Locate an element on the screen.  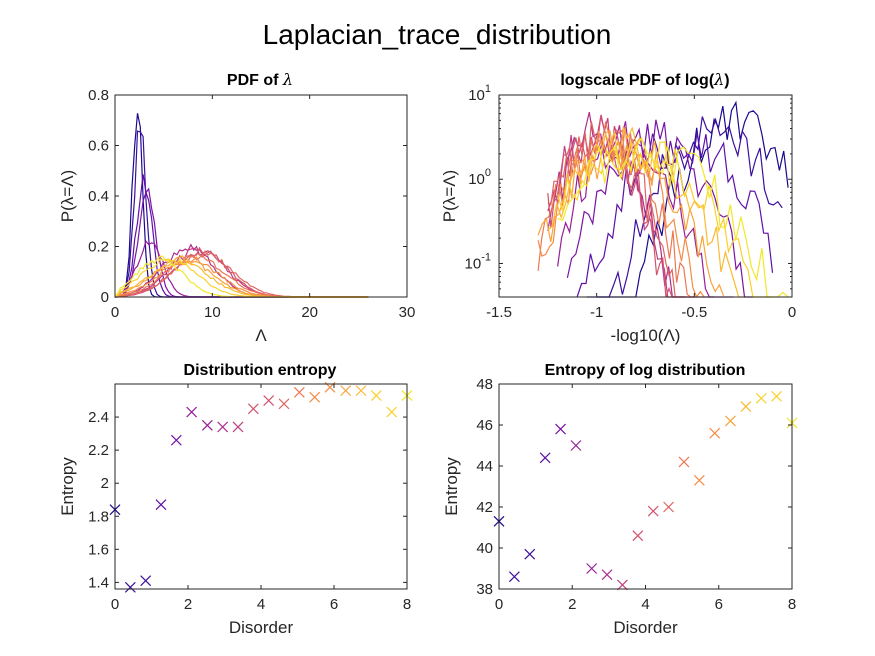
log-entropy-xtick-label: 2 is located at coordinates (572, 604).